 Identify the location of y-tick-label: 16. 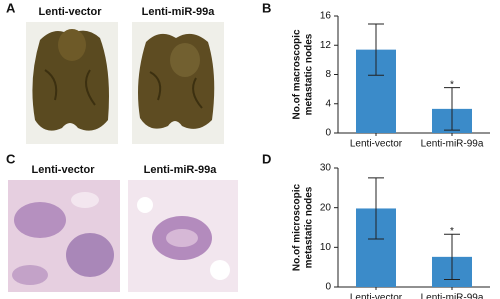
(326, 16).